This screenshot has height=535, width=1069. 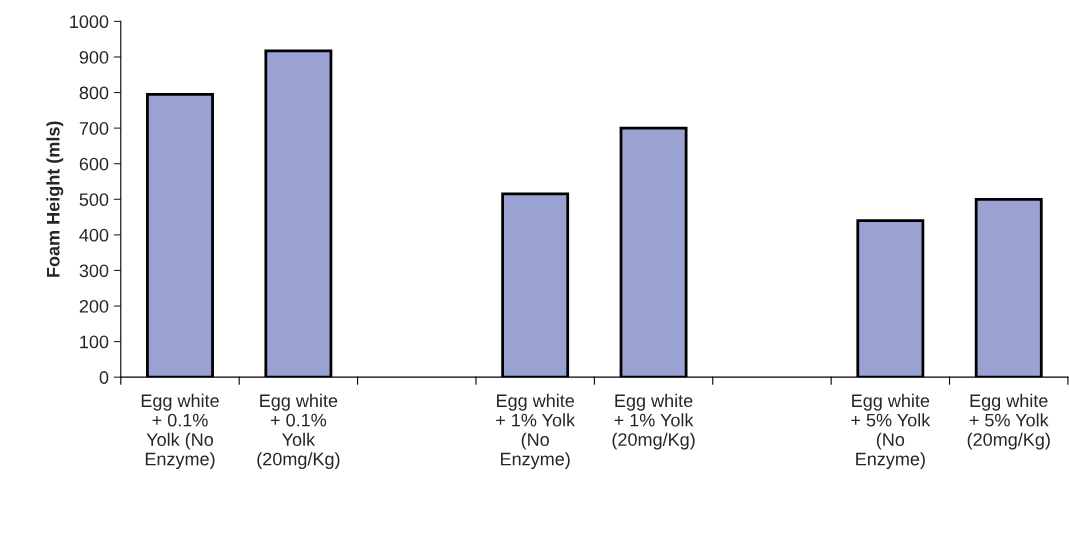 I want to click on y-tick-label: 400, so click(x=94, y=235).